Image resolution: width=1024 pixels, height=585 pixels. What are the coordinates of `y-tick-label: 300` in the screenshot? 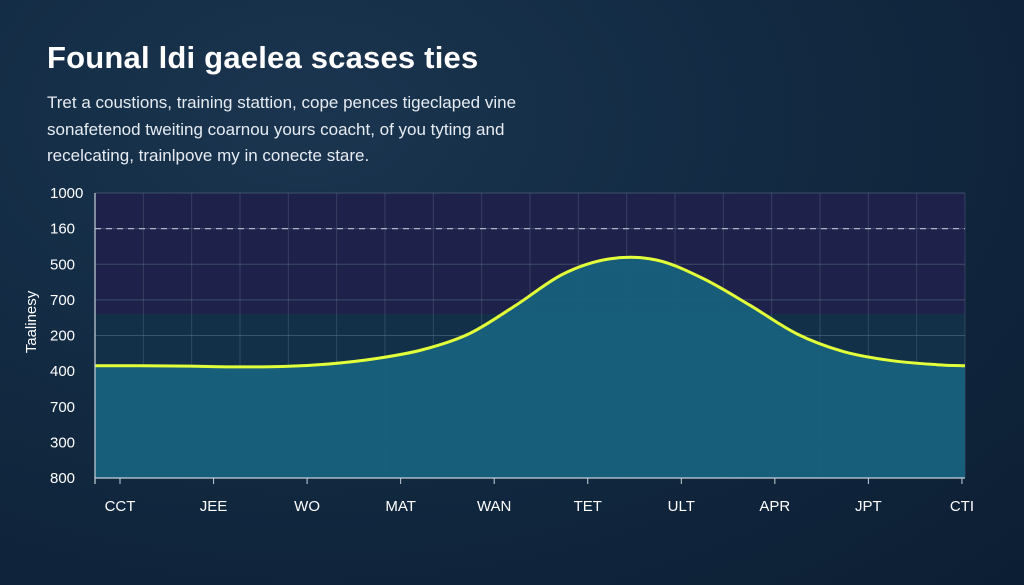 It's located at (62, 442).